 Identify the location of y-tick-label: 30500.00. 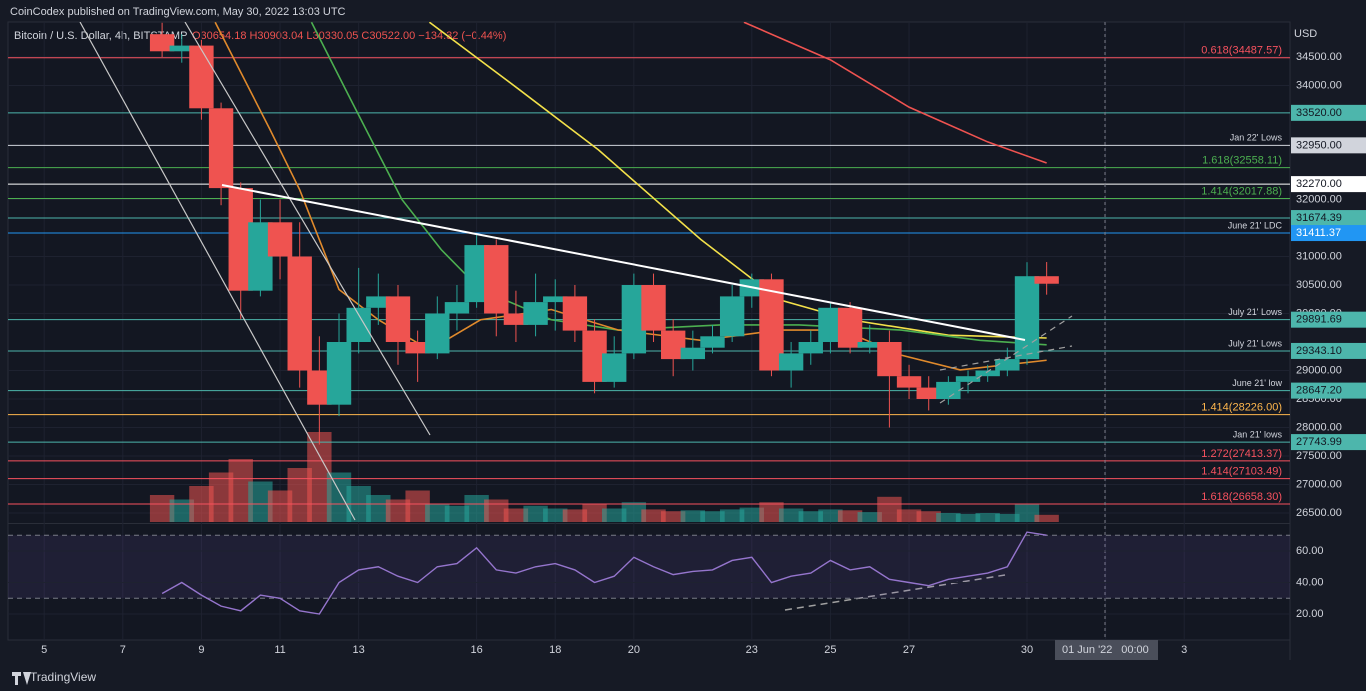
(1319, 285).